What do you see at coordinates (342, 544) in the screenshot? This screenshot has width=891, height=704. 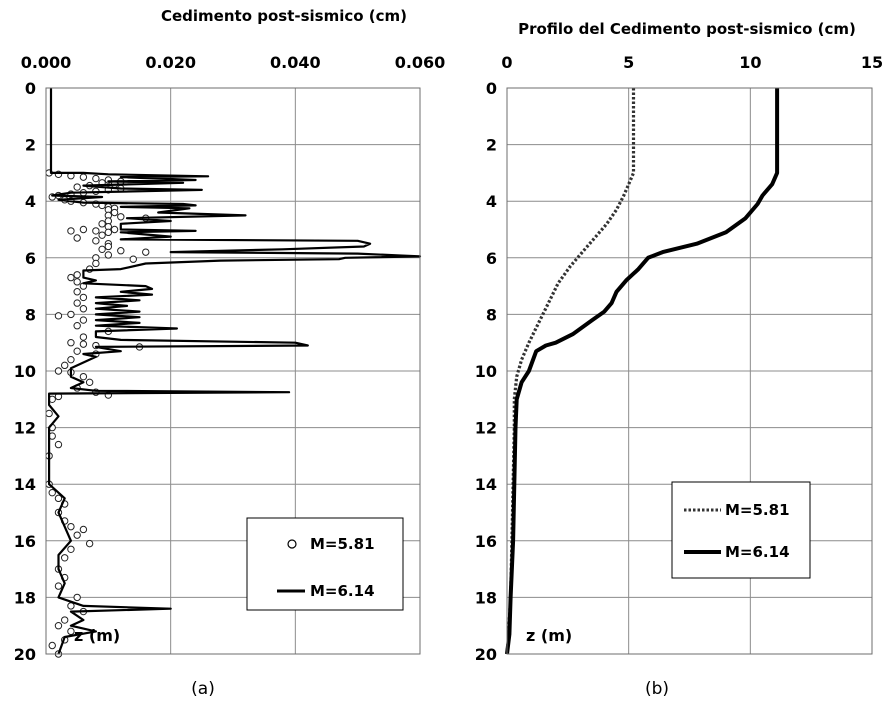 I see `panel-a-legend-label-m581: M=5.81` at bounding box center [342, 544].